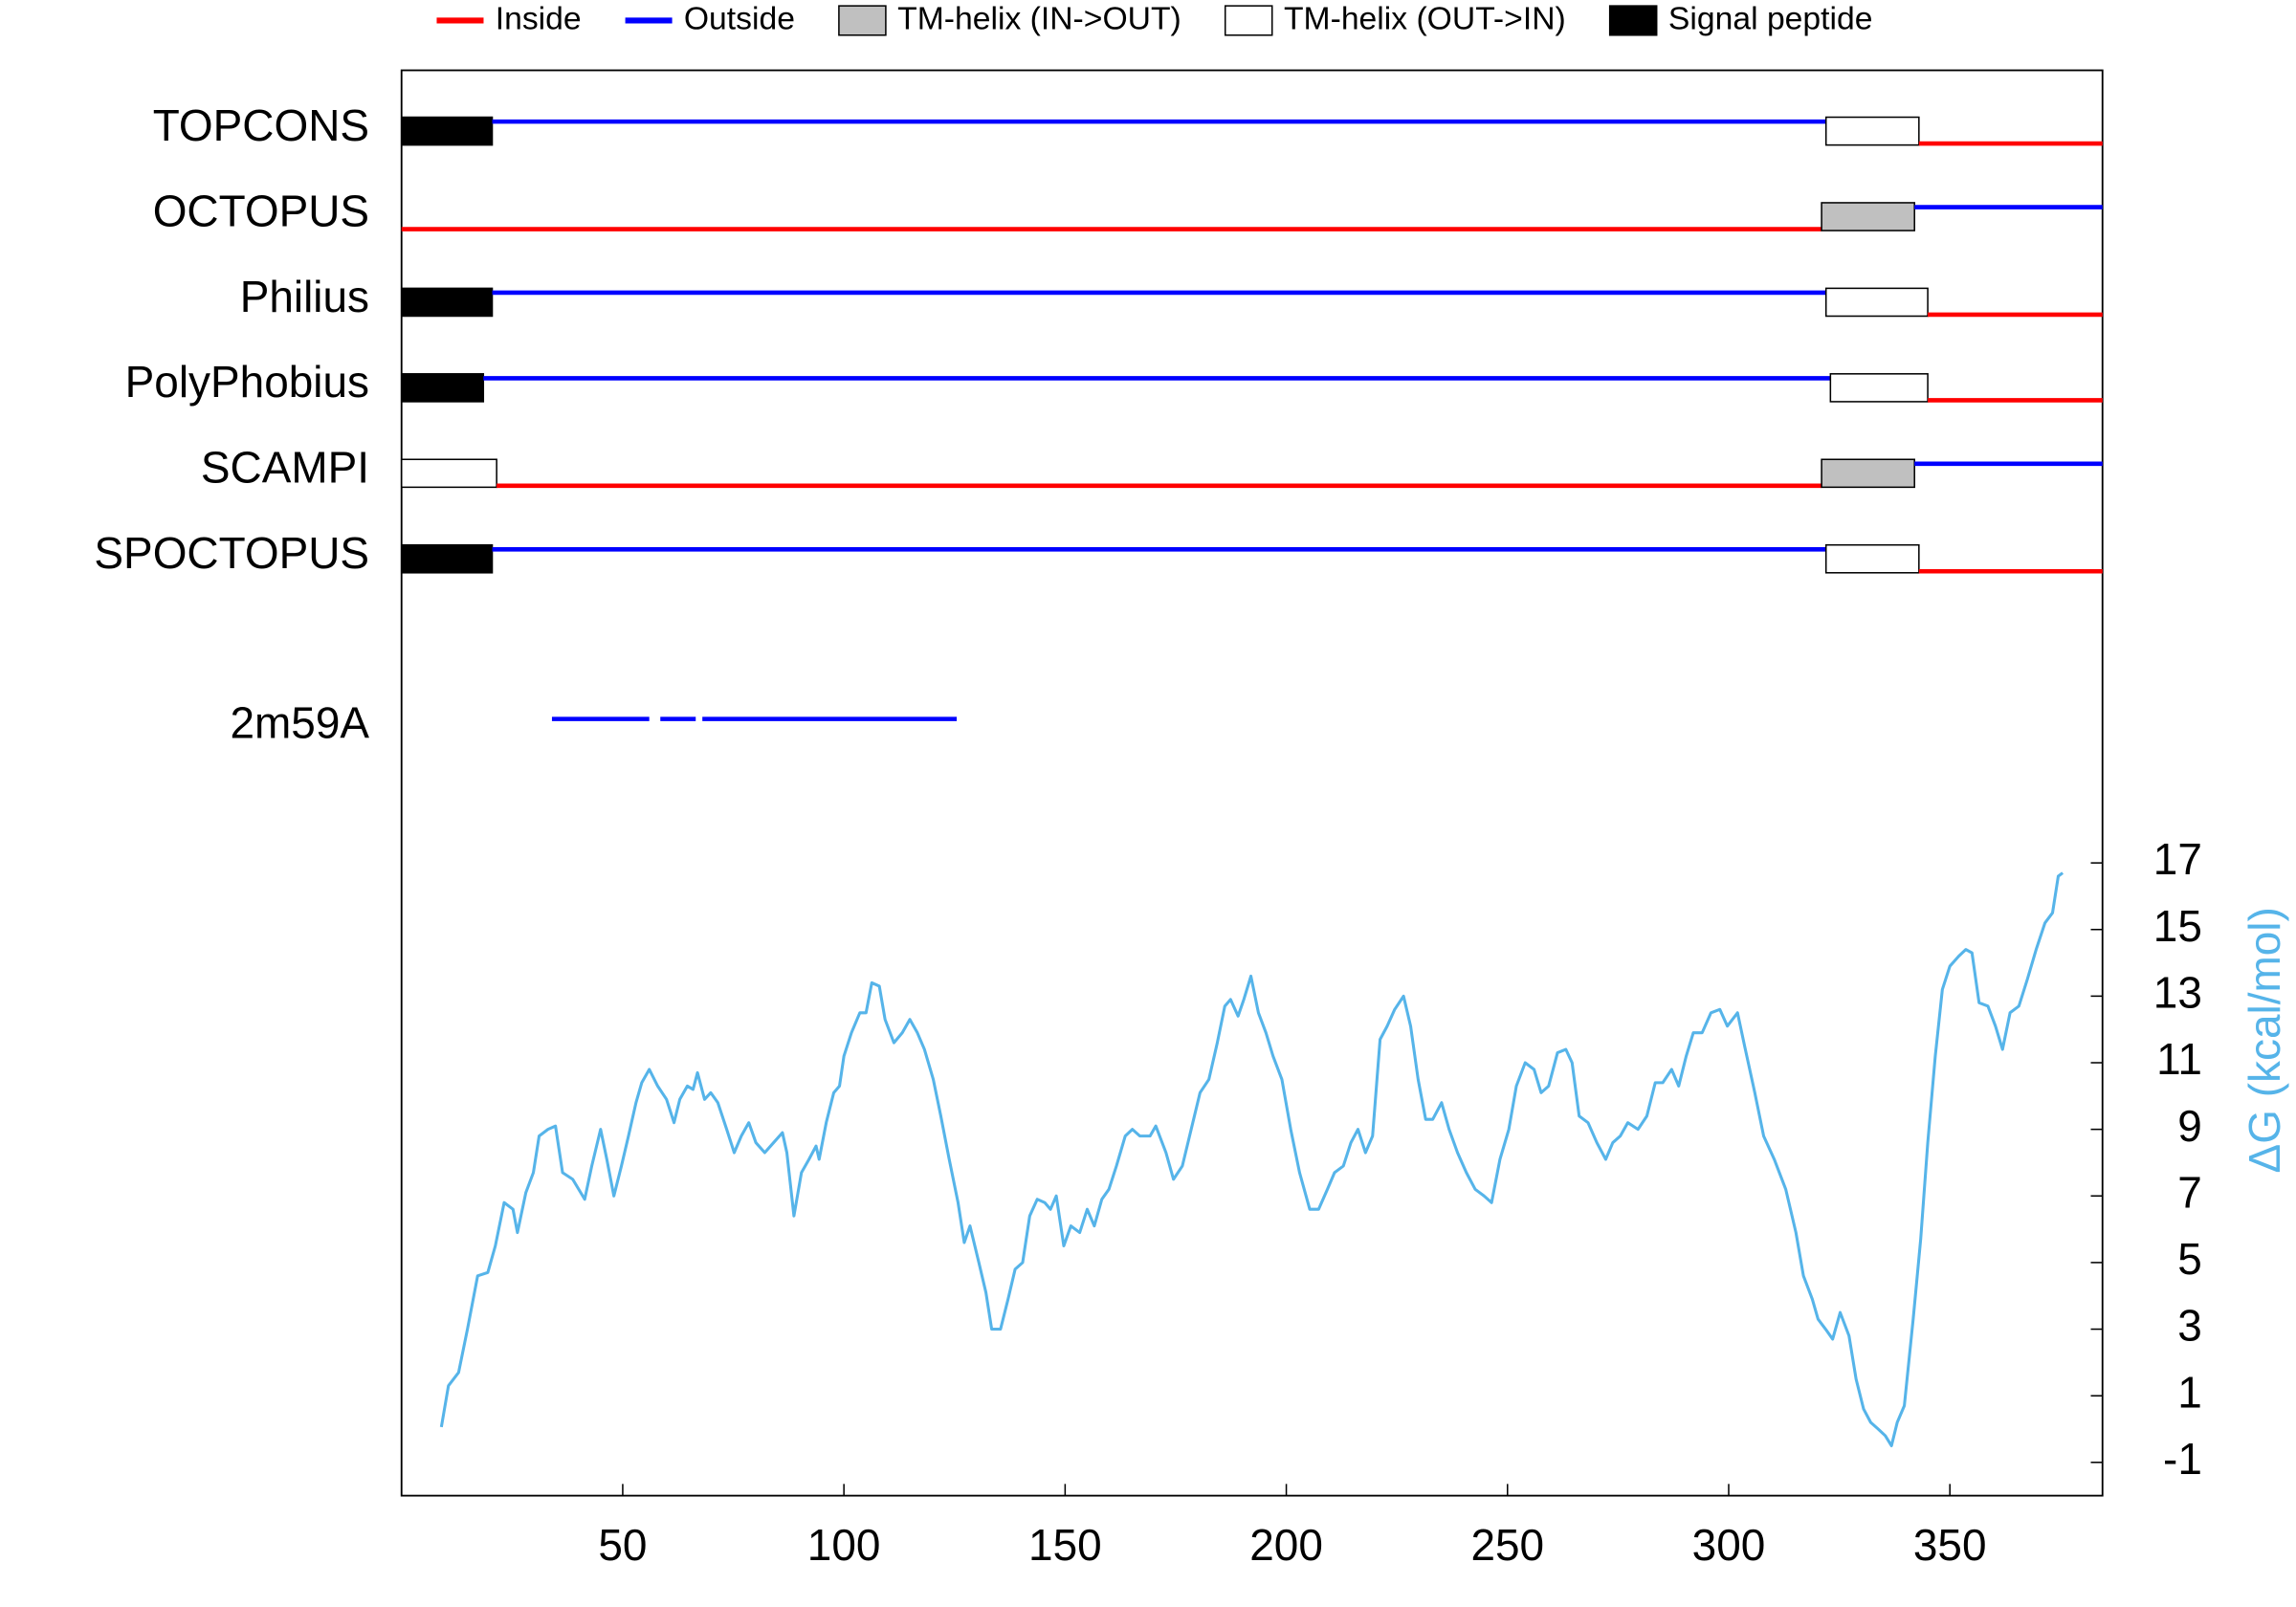  What do you see at coordinates (304, 296) in the screenshot?
I see `track-label: Philius` at bounding box center [304, 296].